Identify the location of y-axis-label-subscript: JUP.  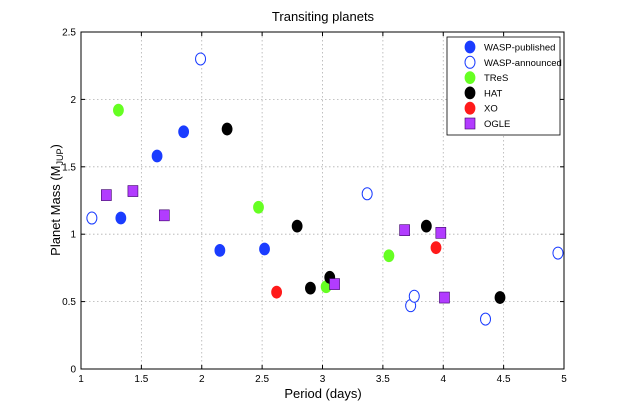
(60, 157).